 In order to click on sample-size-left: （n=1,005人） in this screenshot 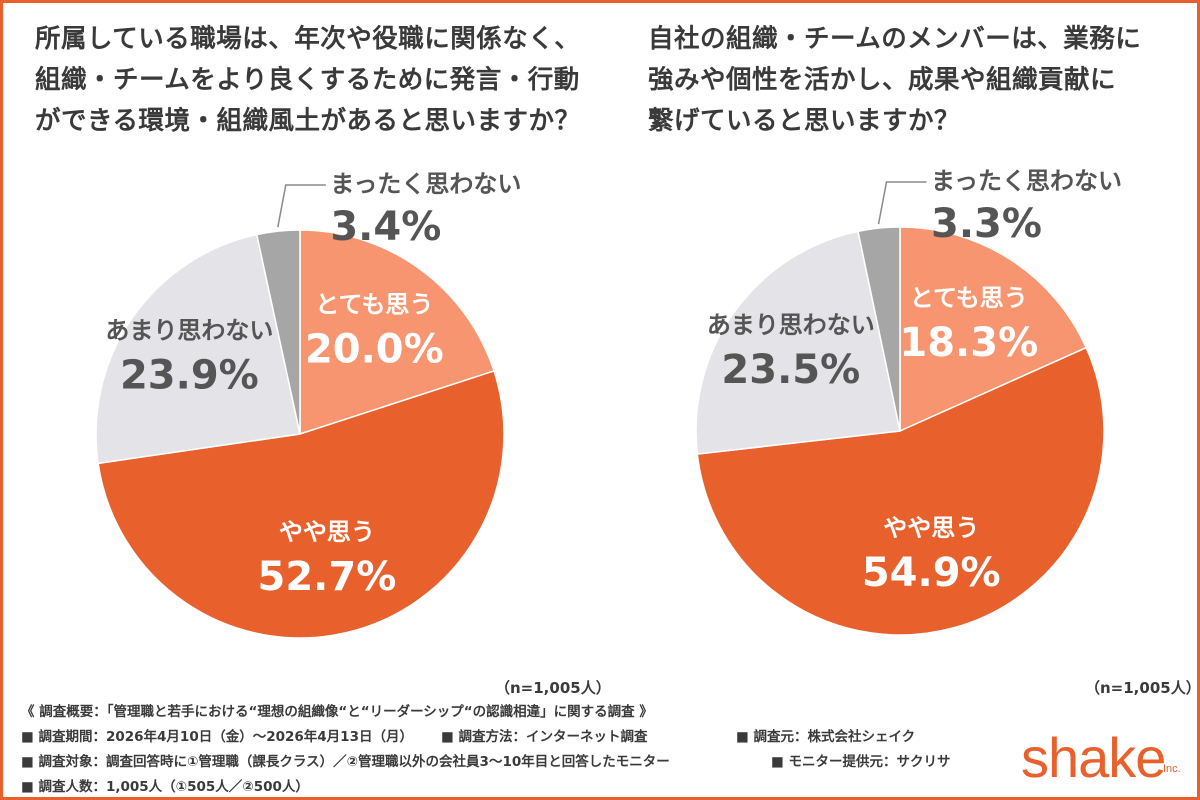, I will do `click(553, 688)`.